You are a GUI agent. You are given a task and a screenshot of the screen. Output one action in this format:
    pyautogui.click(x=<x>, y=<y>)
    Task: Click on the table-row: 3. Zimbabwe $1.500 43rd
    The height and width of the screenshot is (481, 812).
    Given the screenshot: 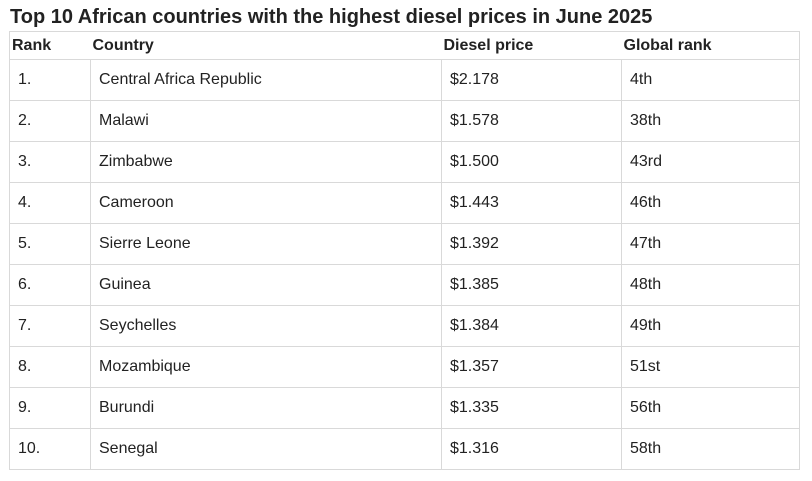 What is the action you would take?
    pyautogui.click(x=404, y=162)
    